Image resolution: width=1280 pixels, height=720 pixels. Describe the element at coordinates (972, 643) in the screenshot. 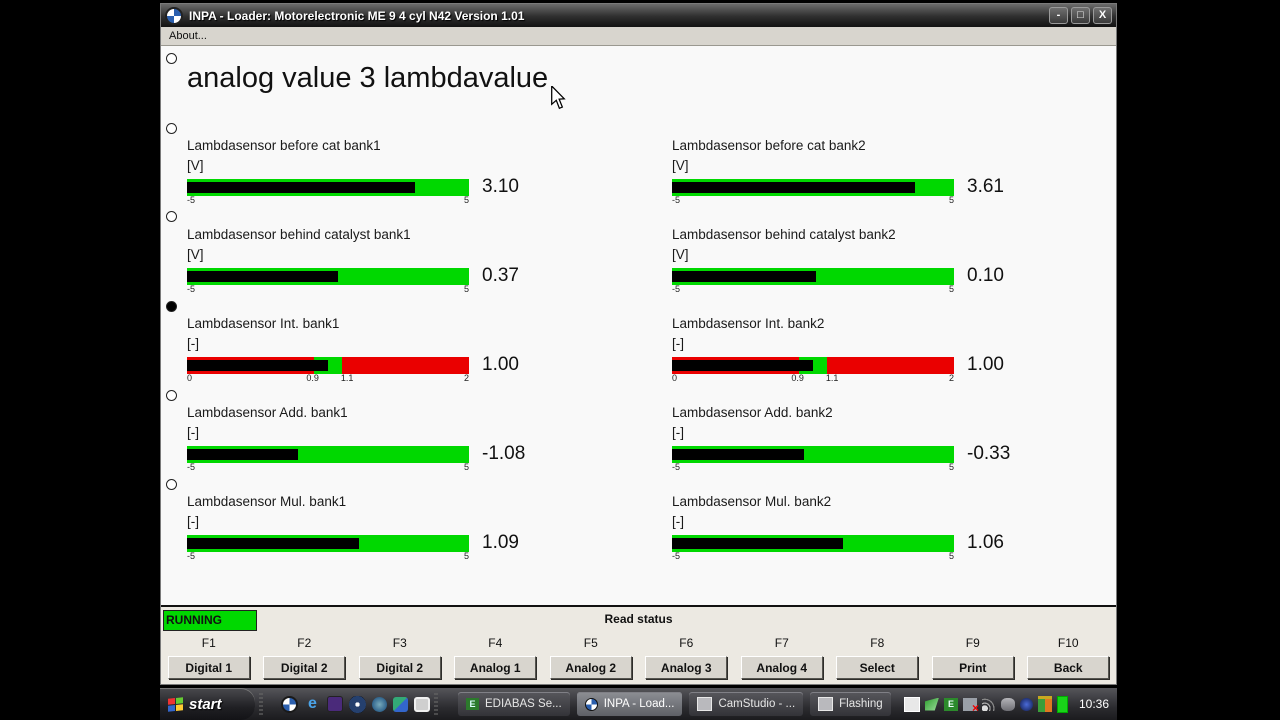

I see `fkey-label-f9: F9` at that location.